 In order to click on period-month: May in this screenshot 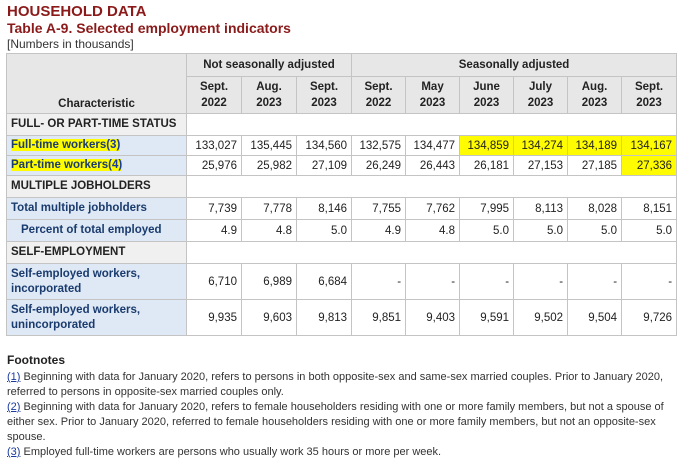, I will do `click(432, 87)`.